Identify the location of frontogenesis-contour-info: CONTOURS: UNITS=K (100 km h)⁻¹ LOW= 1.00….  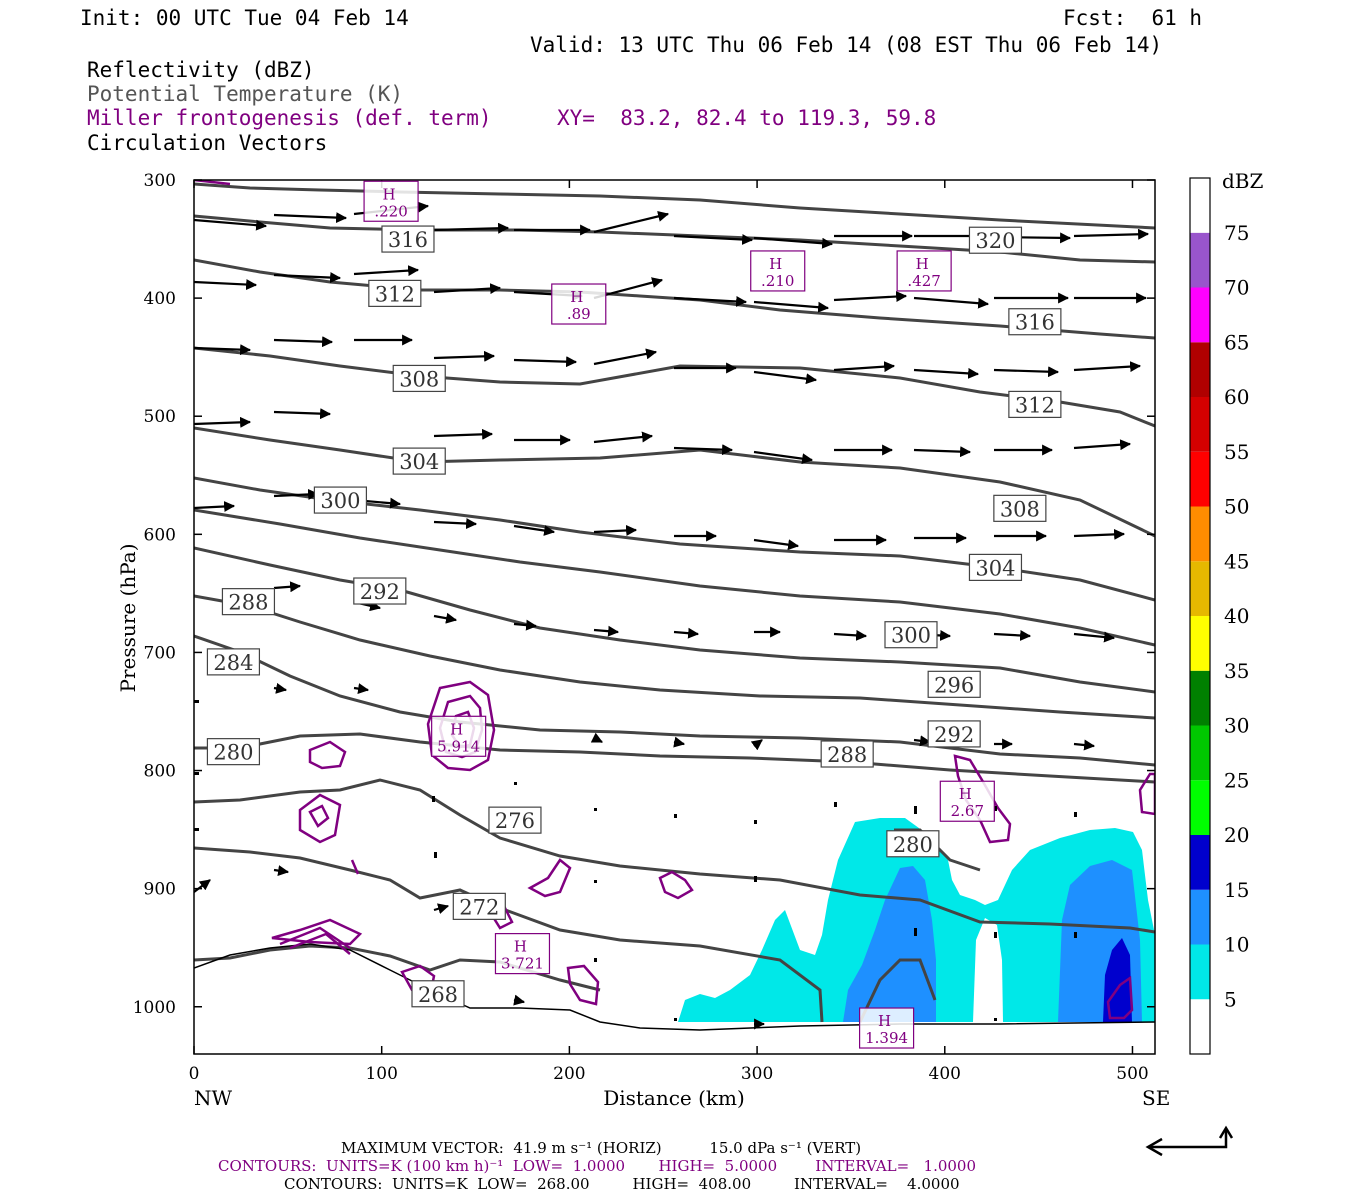
(597, 1166).